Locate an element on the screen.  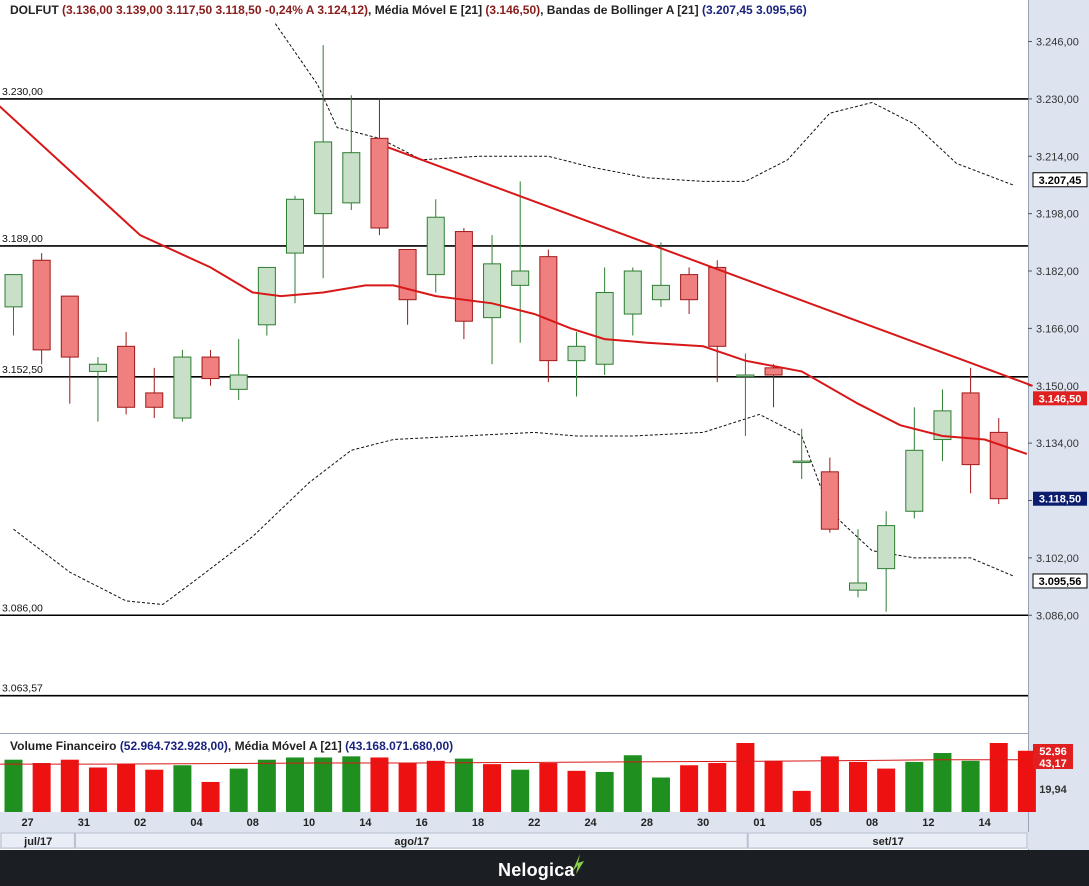
x-tick-label: 16 is located at coordinates (422, 823).